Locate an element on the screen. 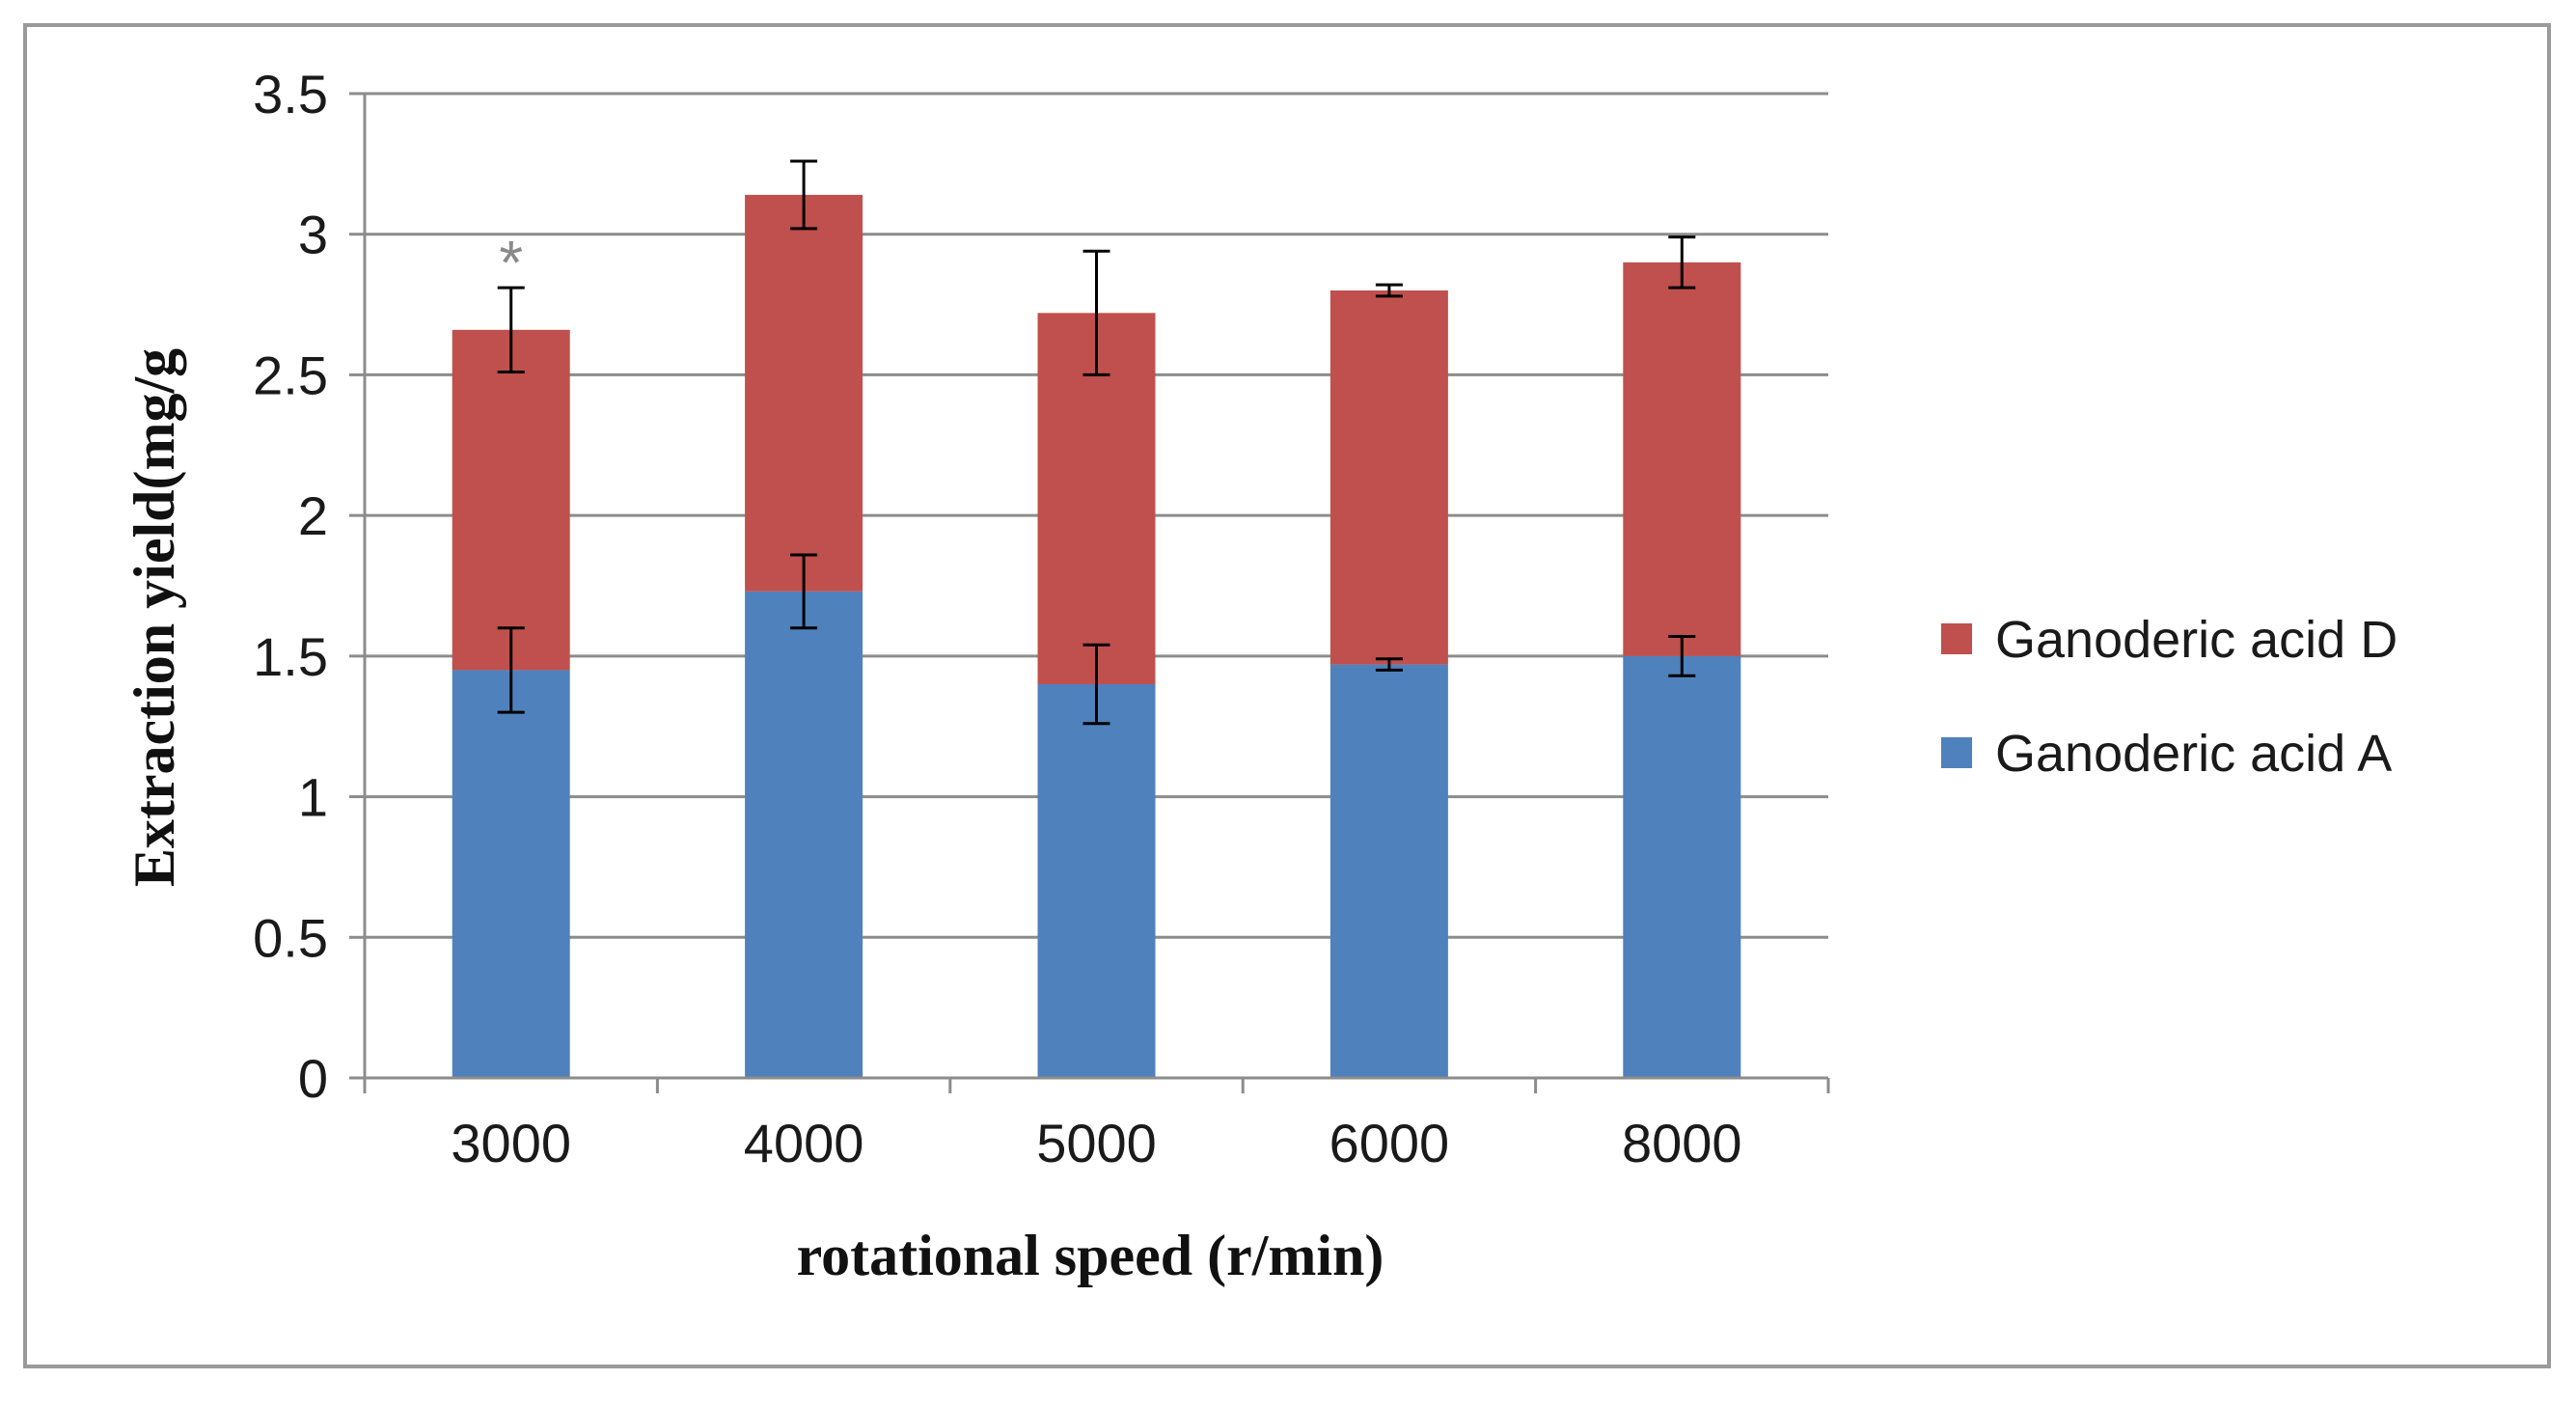  annotations: * is located at coordinates (511, 262).